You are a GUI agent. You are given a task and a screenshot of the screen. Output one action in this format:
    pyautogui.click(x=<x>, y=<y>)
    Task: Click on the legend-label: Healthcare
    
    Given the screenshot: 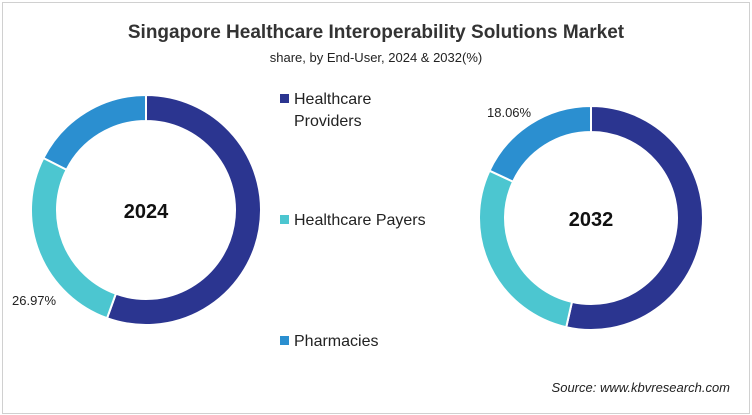 What is the action you would take?
    pyautogui.click(x=333, y=99)
    